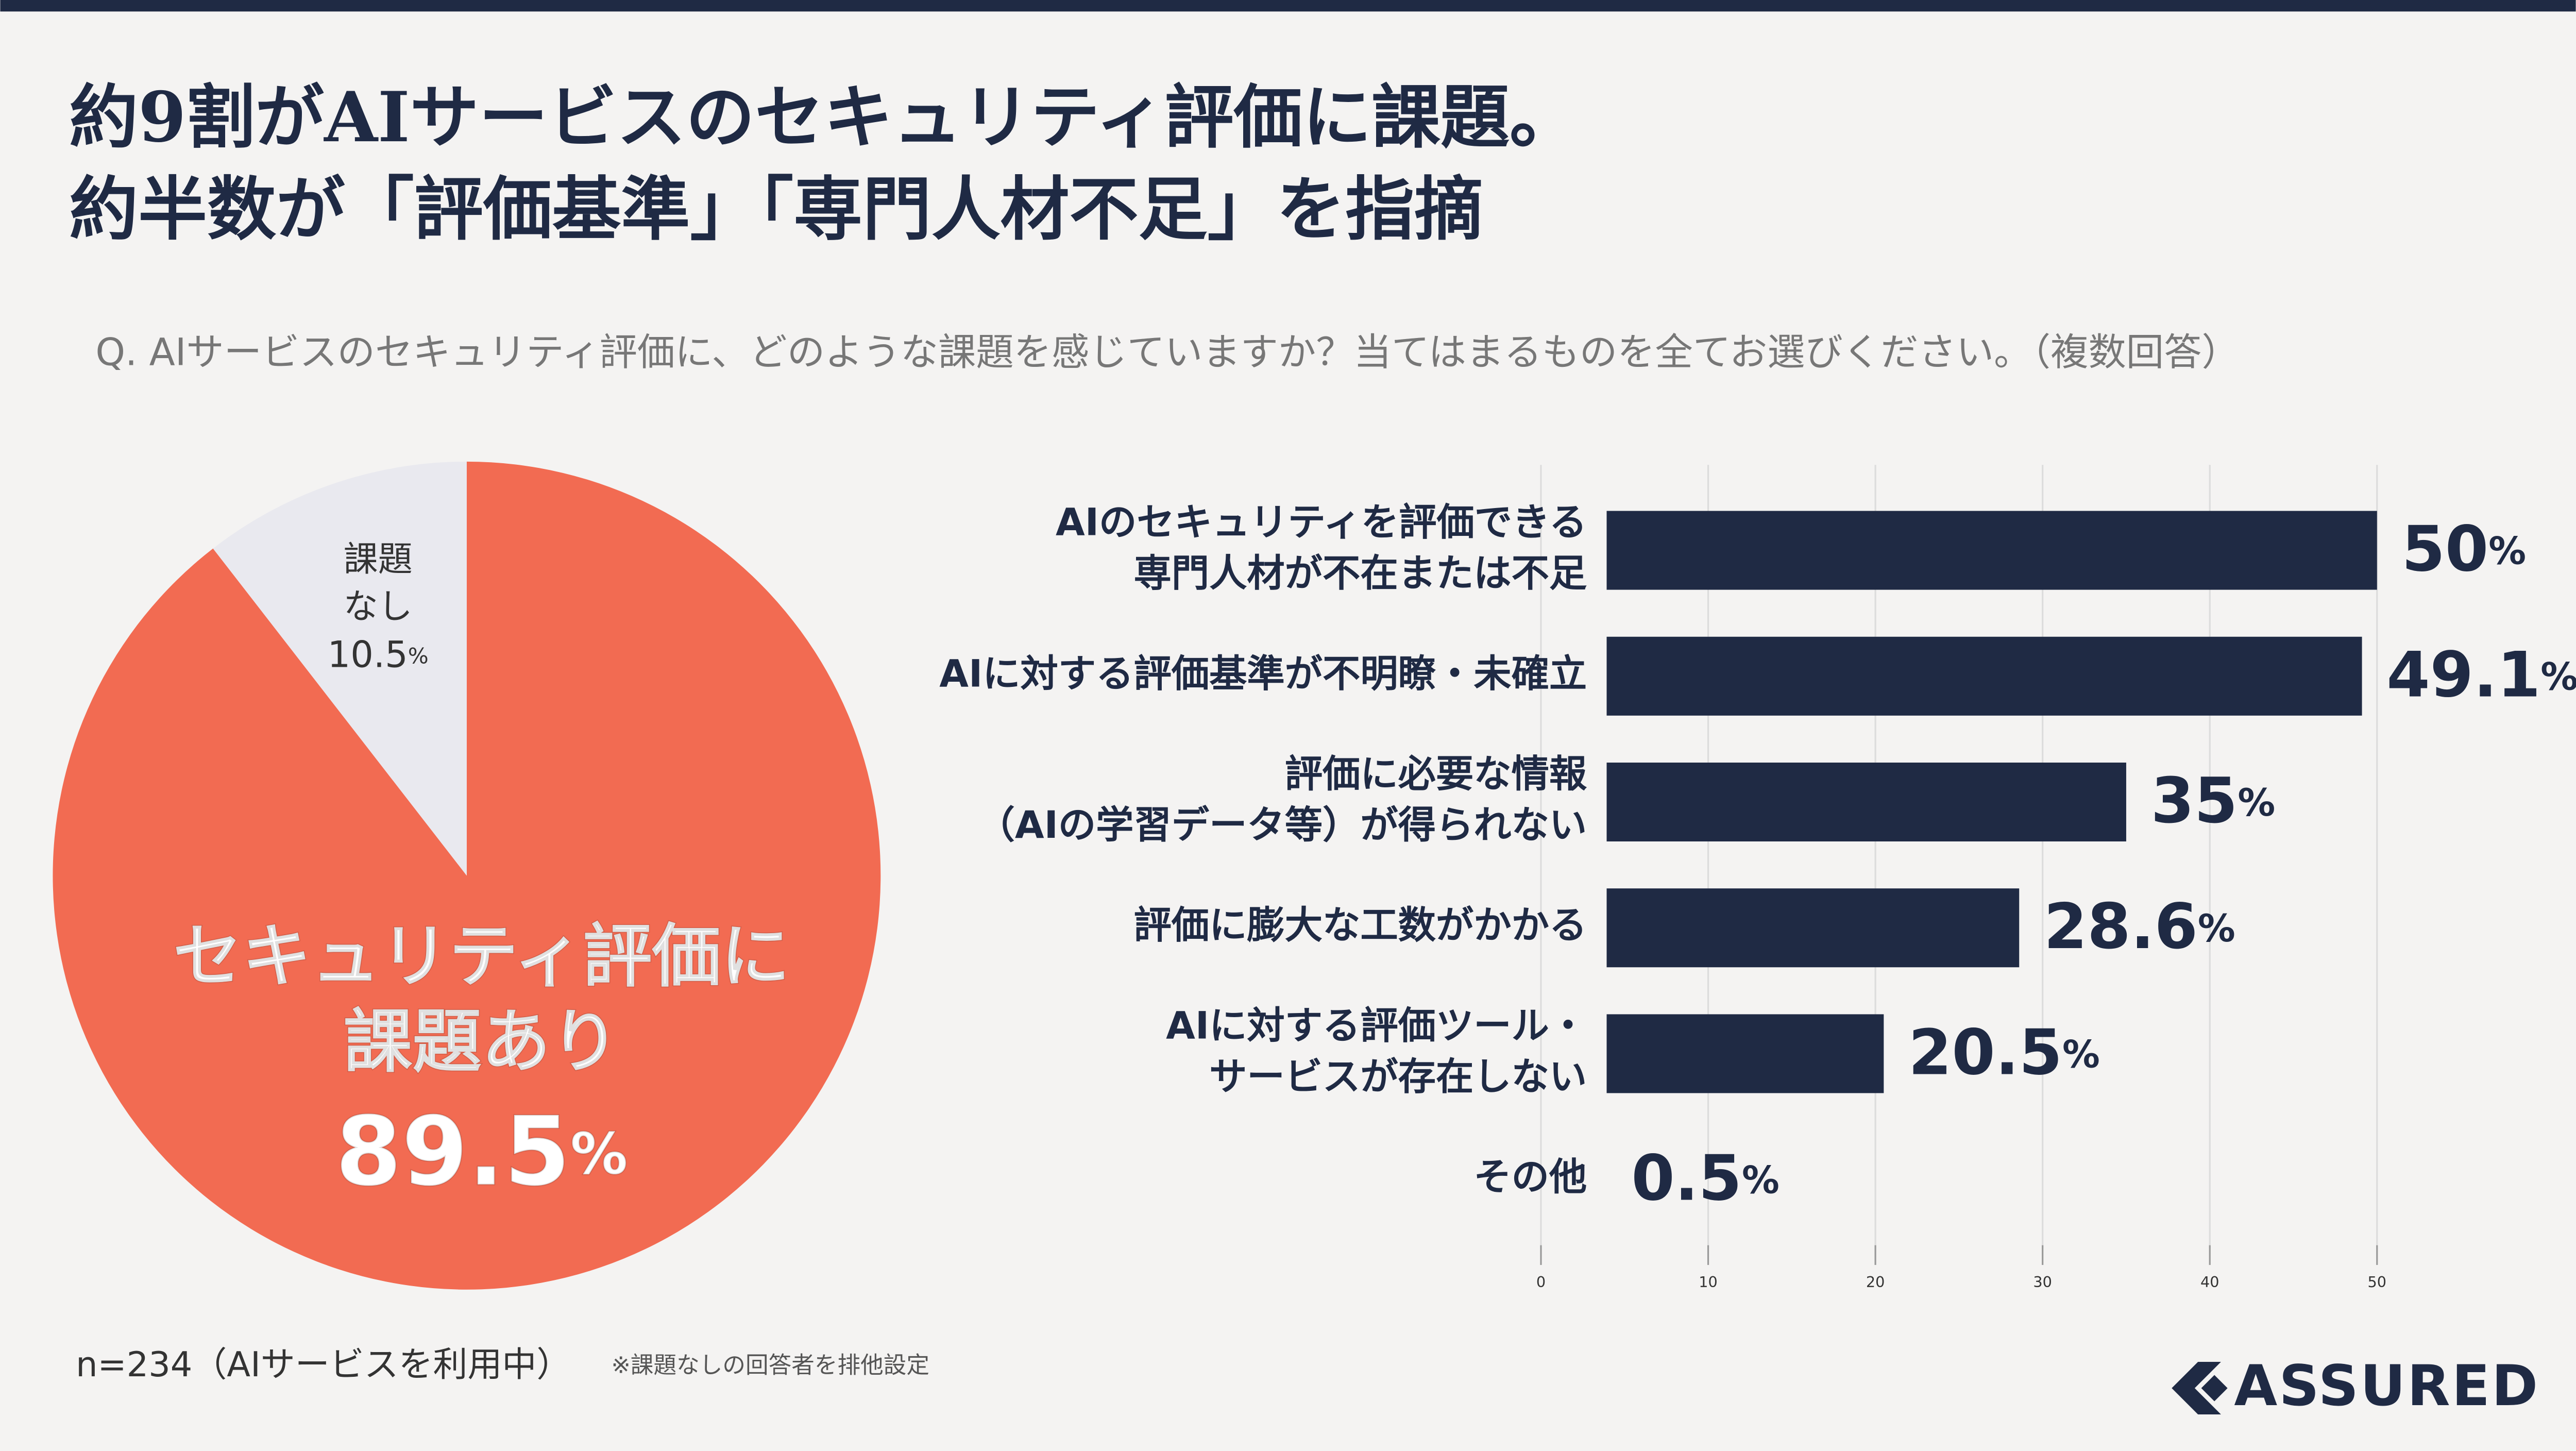 The image size is (2576, 1451). What do you see at coordinates (823, 117) in the screenshot?
I see `title: 約9割がAIサービスのセキュリティ評価に課題。` at bounding box center [823, 117].